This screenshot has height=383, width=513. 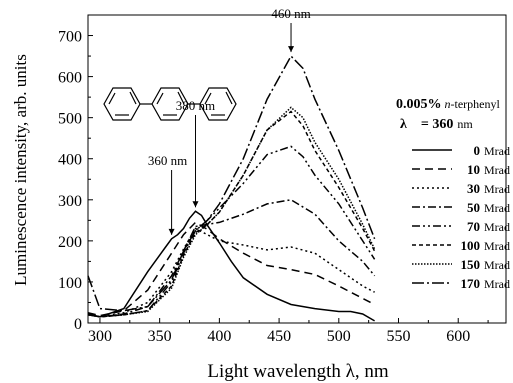 What do you see at coordinates (448, 104) in the screenshot?
I see `legend-header: 0.005% n-terphenyl` at bounding box center [448, 104].